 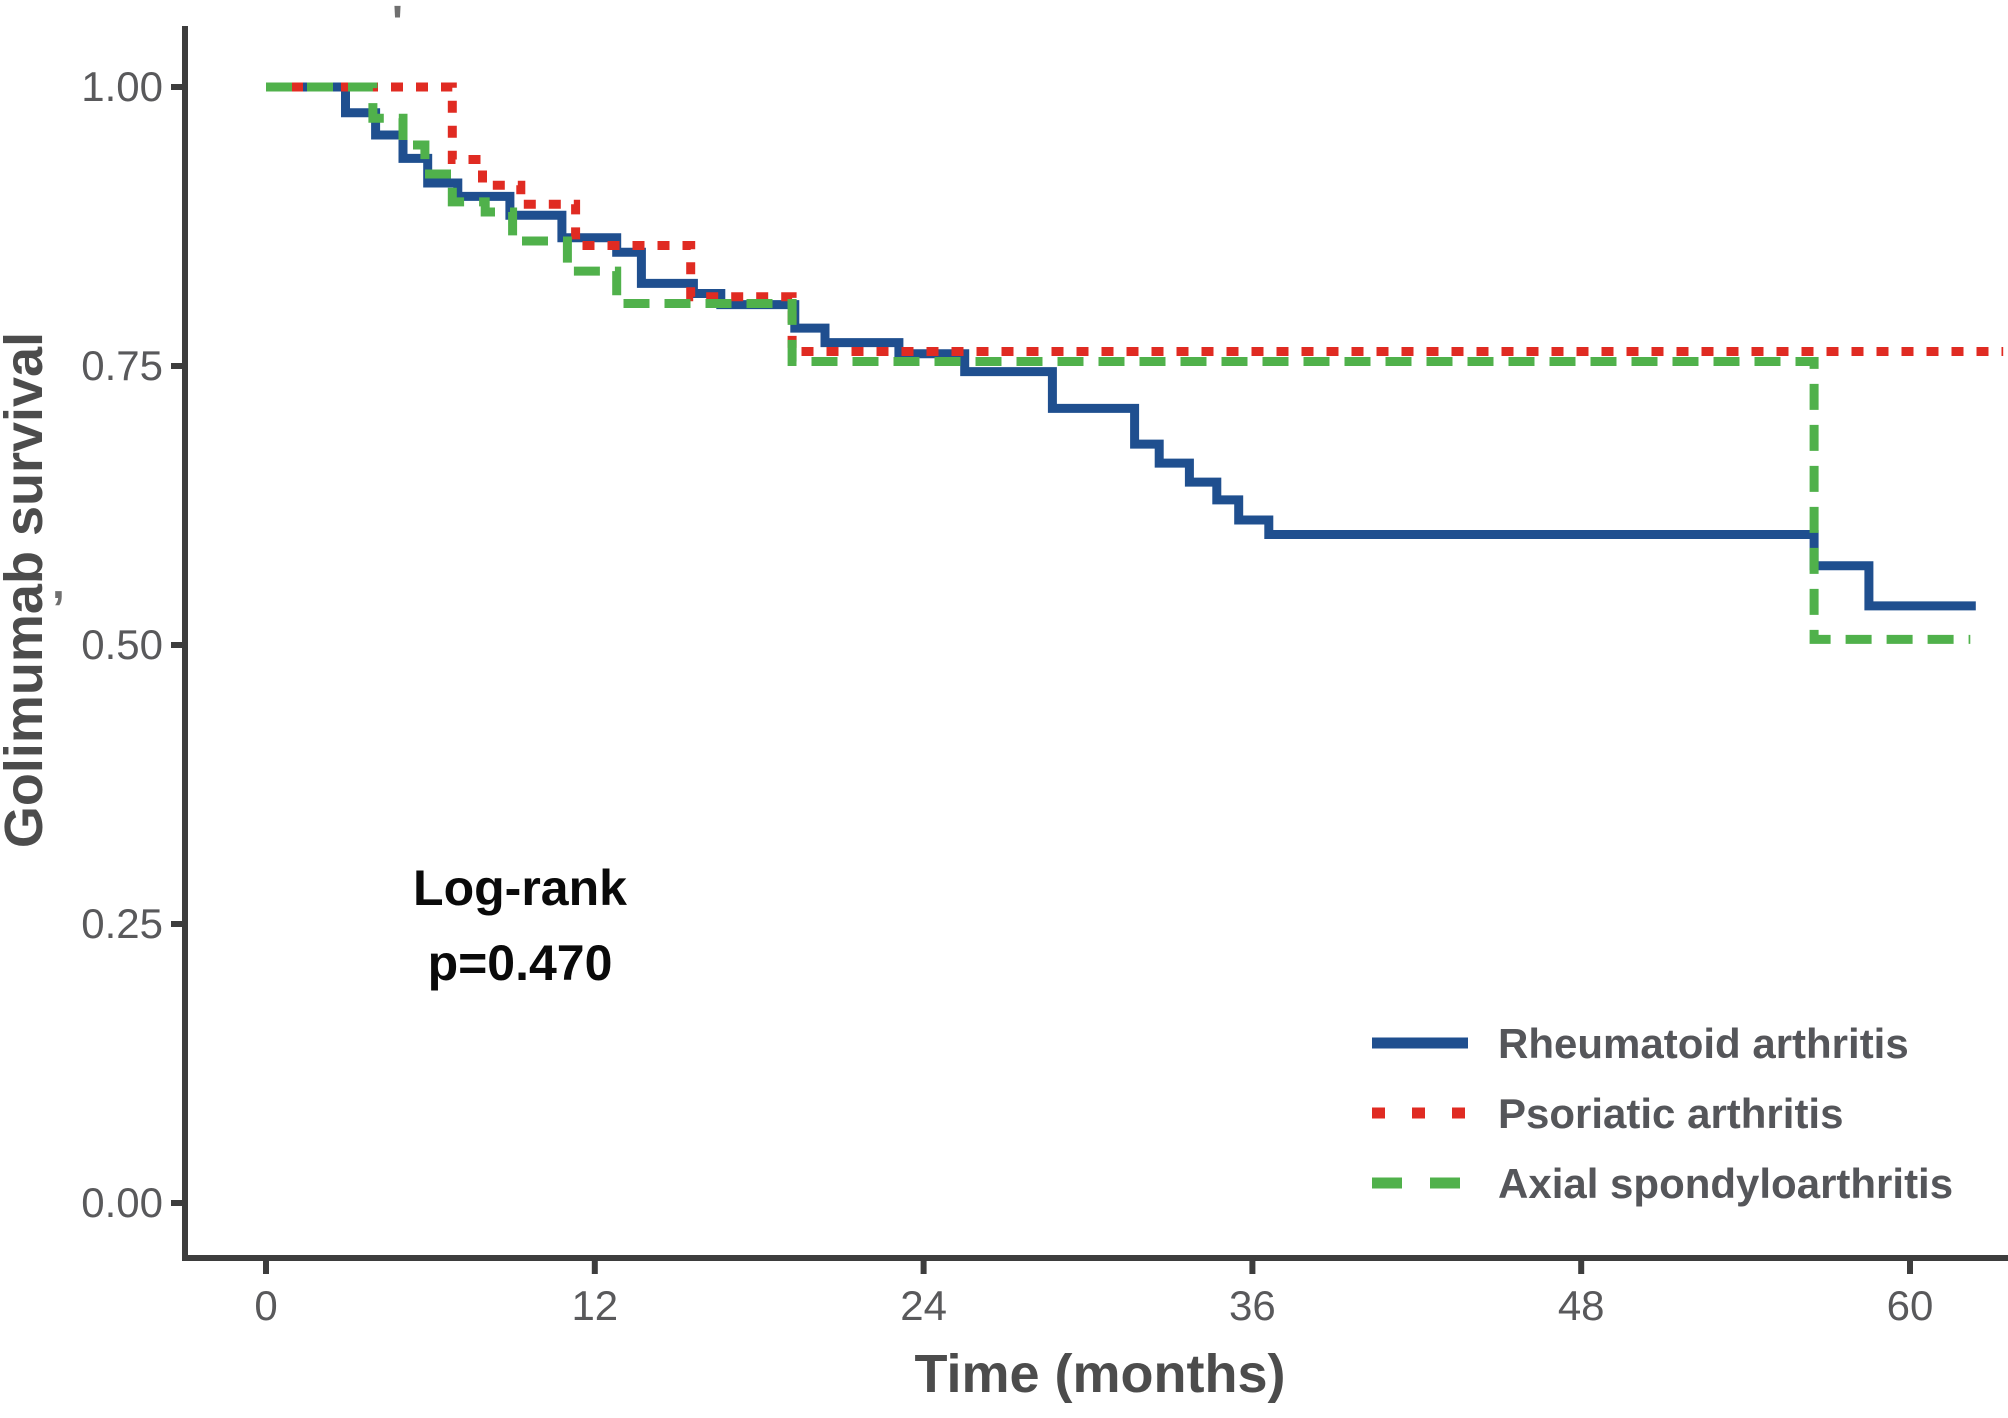 I want to click on x-tick-label: 60, so click(x=1910, y=1305).